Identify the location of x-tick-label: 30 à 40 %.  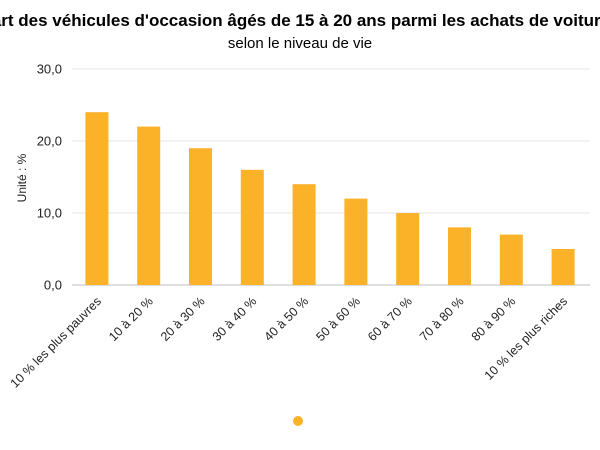
(235, 319).